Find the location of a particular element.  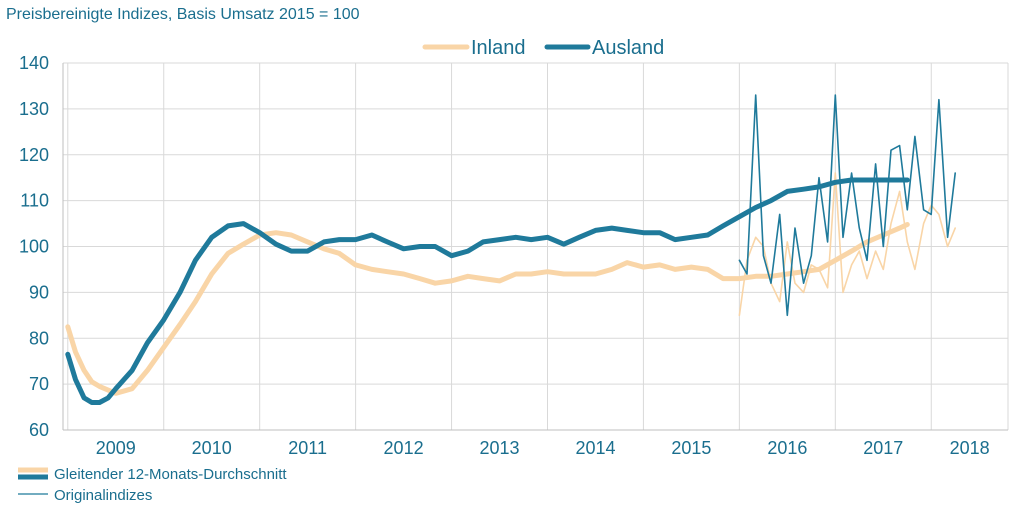

x-tick-label: 2018 is located at coordinates (970, 448).